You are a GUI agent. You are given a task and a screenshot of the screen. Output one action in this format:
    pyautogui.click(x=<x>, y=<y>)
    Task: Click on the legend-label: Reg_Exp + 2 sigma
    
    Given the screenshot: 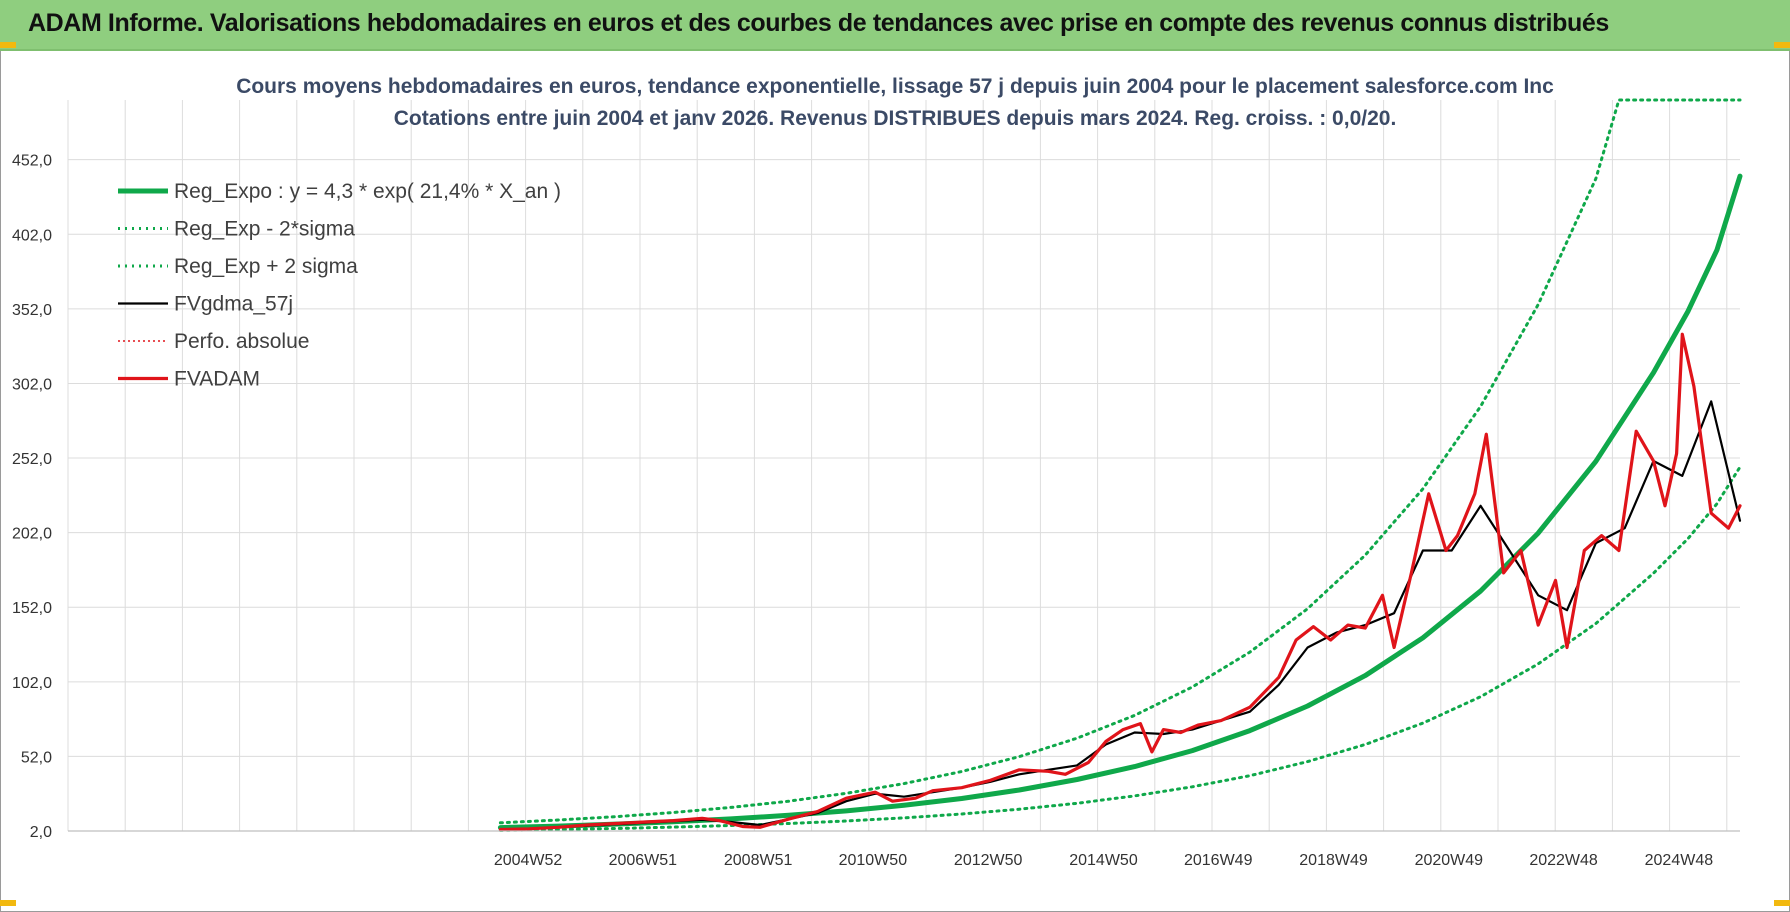 What is the action you would take?
    pyautogui.click(x=266, y=266)
    